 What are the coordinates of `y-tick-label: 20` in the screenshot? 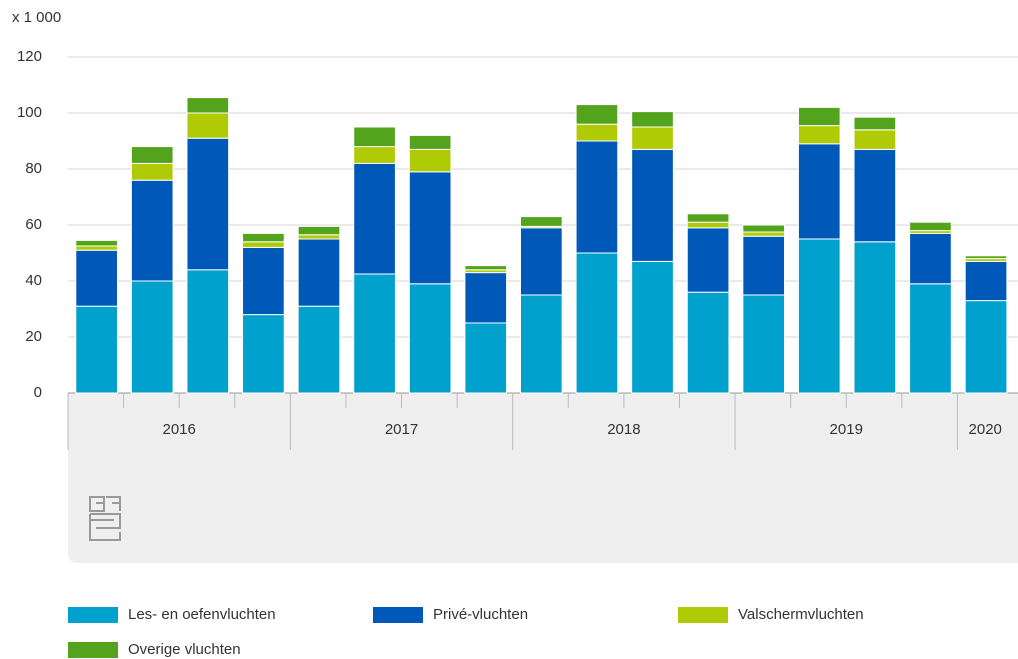 It's located at (33, 336).